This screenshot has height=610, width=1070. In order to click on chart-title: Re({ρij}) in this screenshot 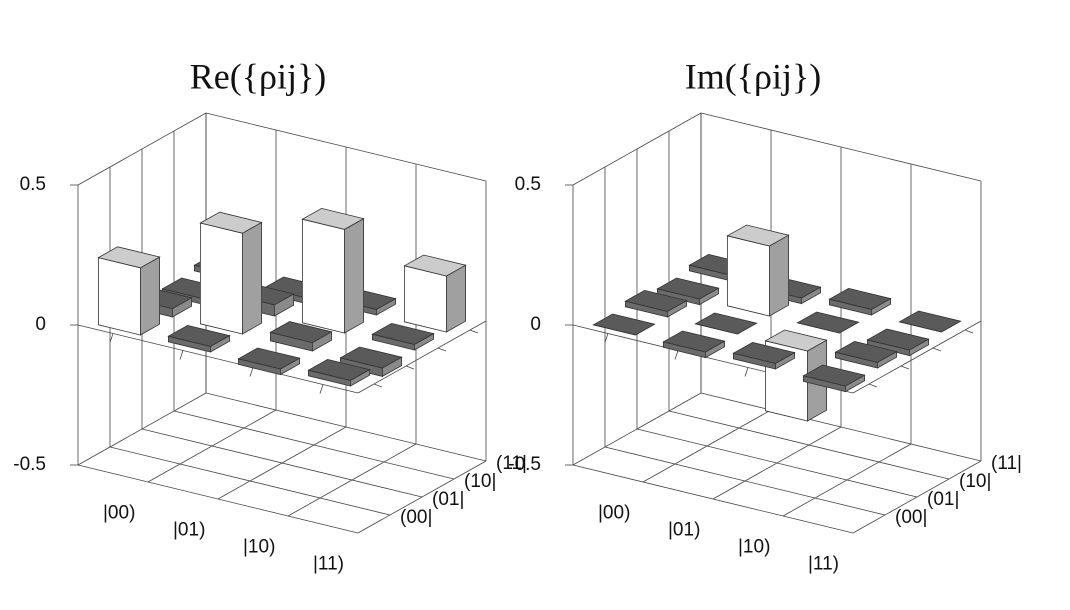, I will do `click(258, 76)`.